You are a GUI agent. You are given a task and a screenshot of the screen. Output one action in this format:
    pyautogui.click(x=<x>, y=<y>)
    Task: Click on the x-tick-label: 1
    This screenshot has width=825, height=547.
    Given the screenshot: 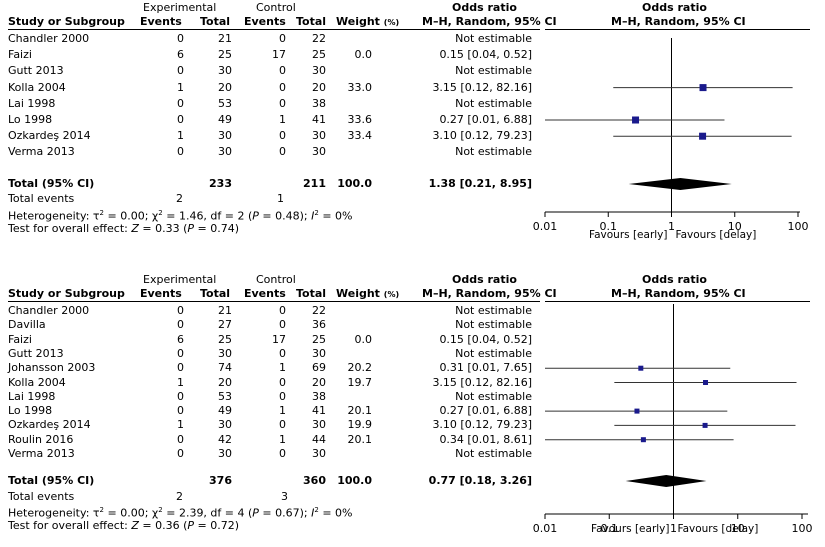 What is the action you would take?
    pyautogui.click(x=673, y=528)
    